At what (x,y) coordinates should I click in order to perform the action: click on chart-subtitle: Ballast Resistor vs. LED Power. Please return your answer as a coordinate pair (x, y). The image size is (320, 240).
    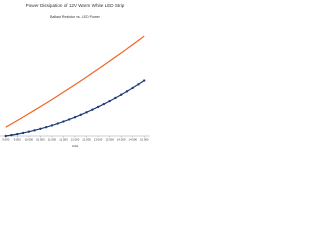
    Looking at the image, I should click on (75, 17).